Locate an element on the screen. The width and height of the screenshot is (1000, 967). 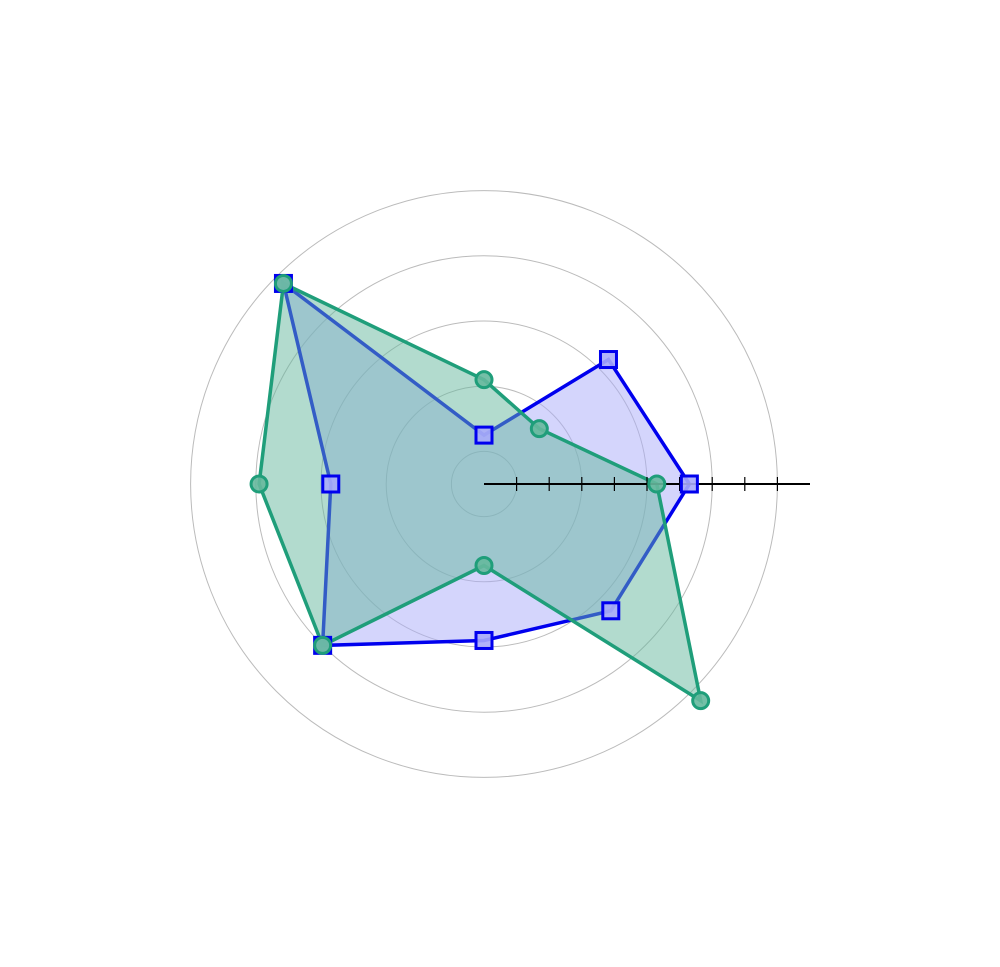
radial-axis is located at coordinates (647, 484).